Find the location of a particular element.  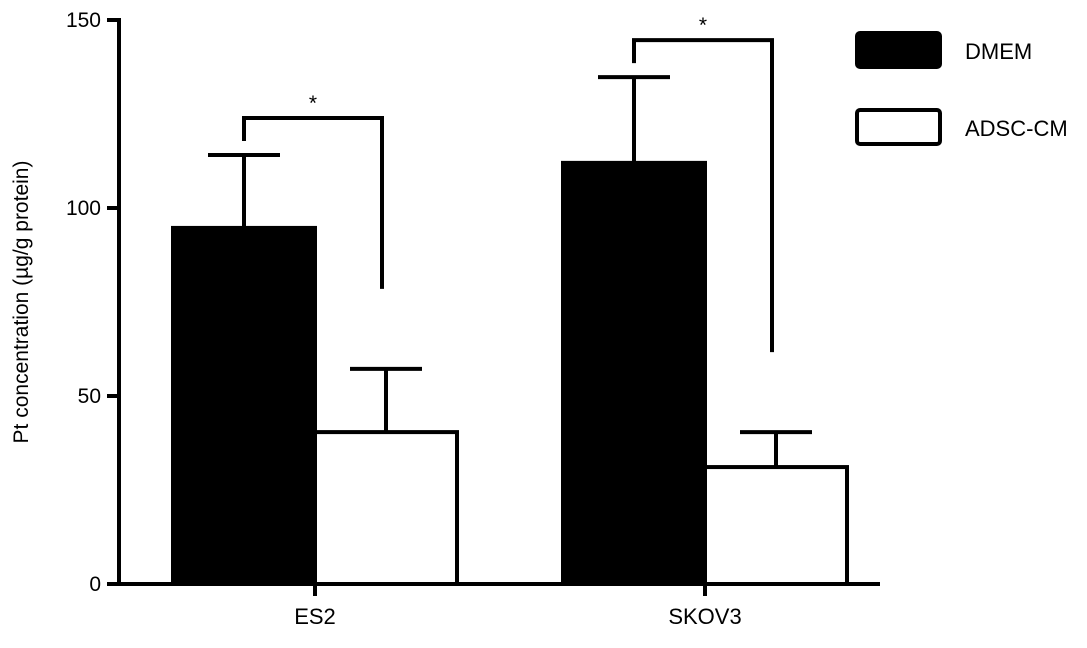

bar-adsc-cm-es2 is located at coordinates (386, 508).